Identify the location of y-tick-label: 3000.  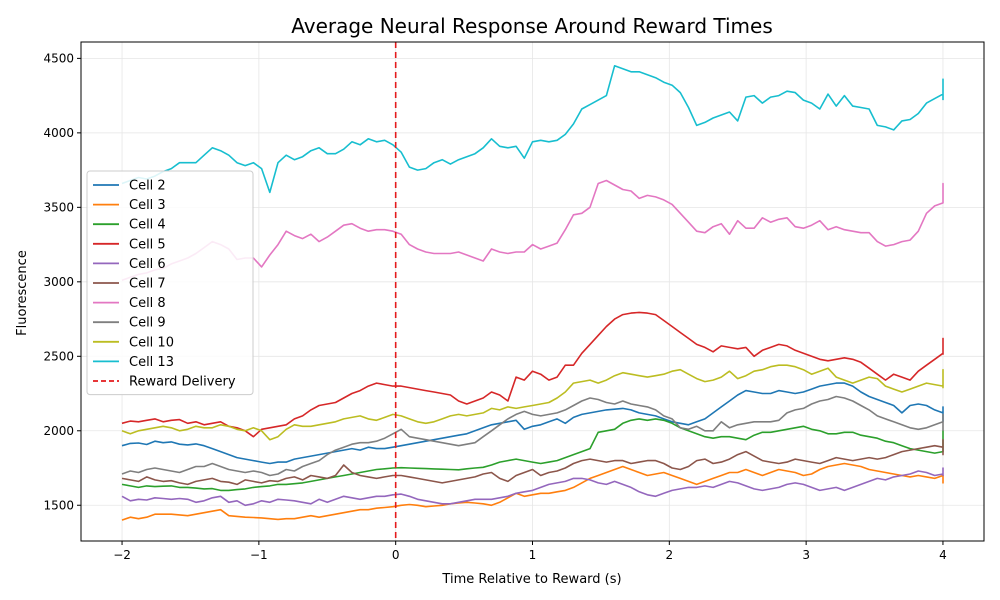
(58, 282).